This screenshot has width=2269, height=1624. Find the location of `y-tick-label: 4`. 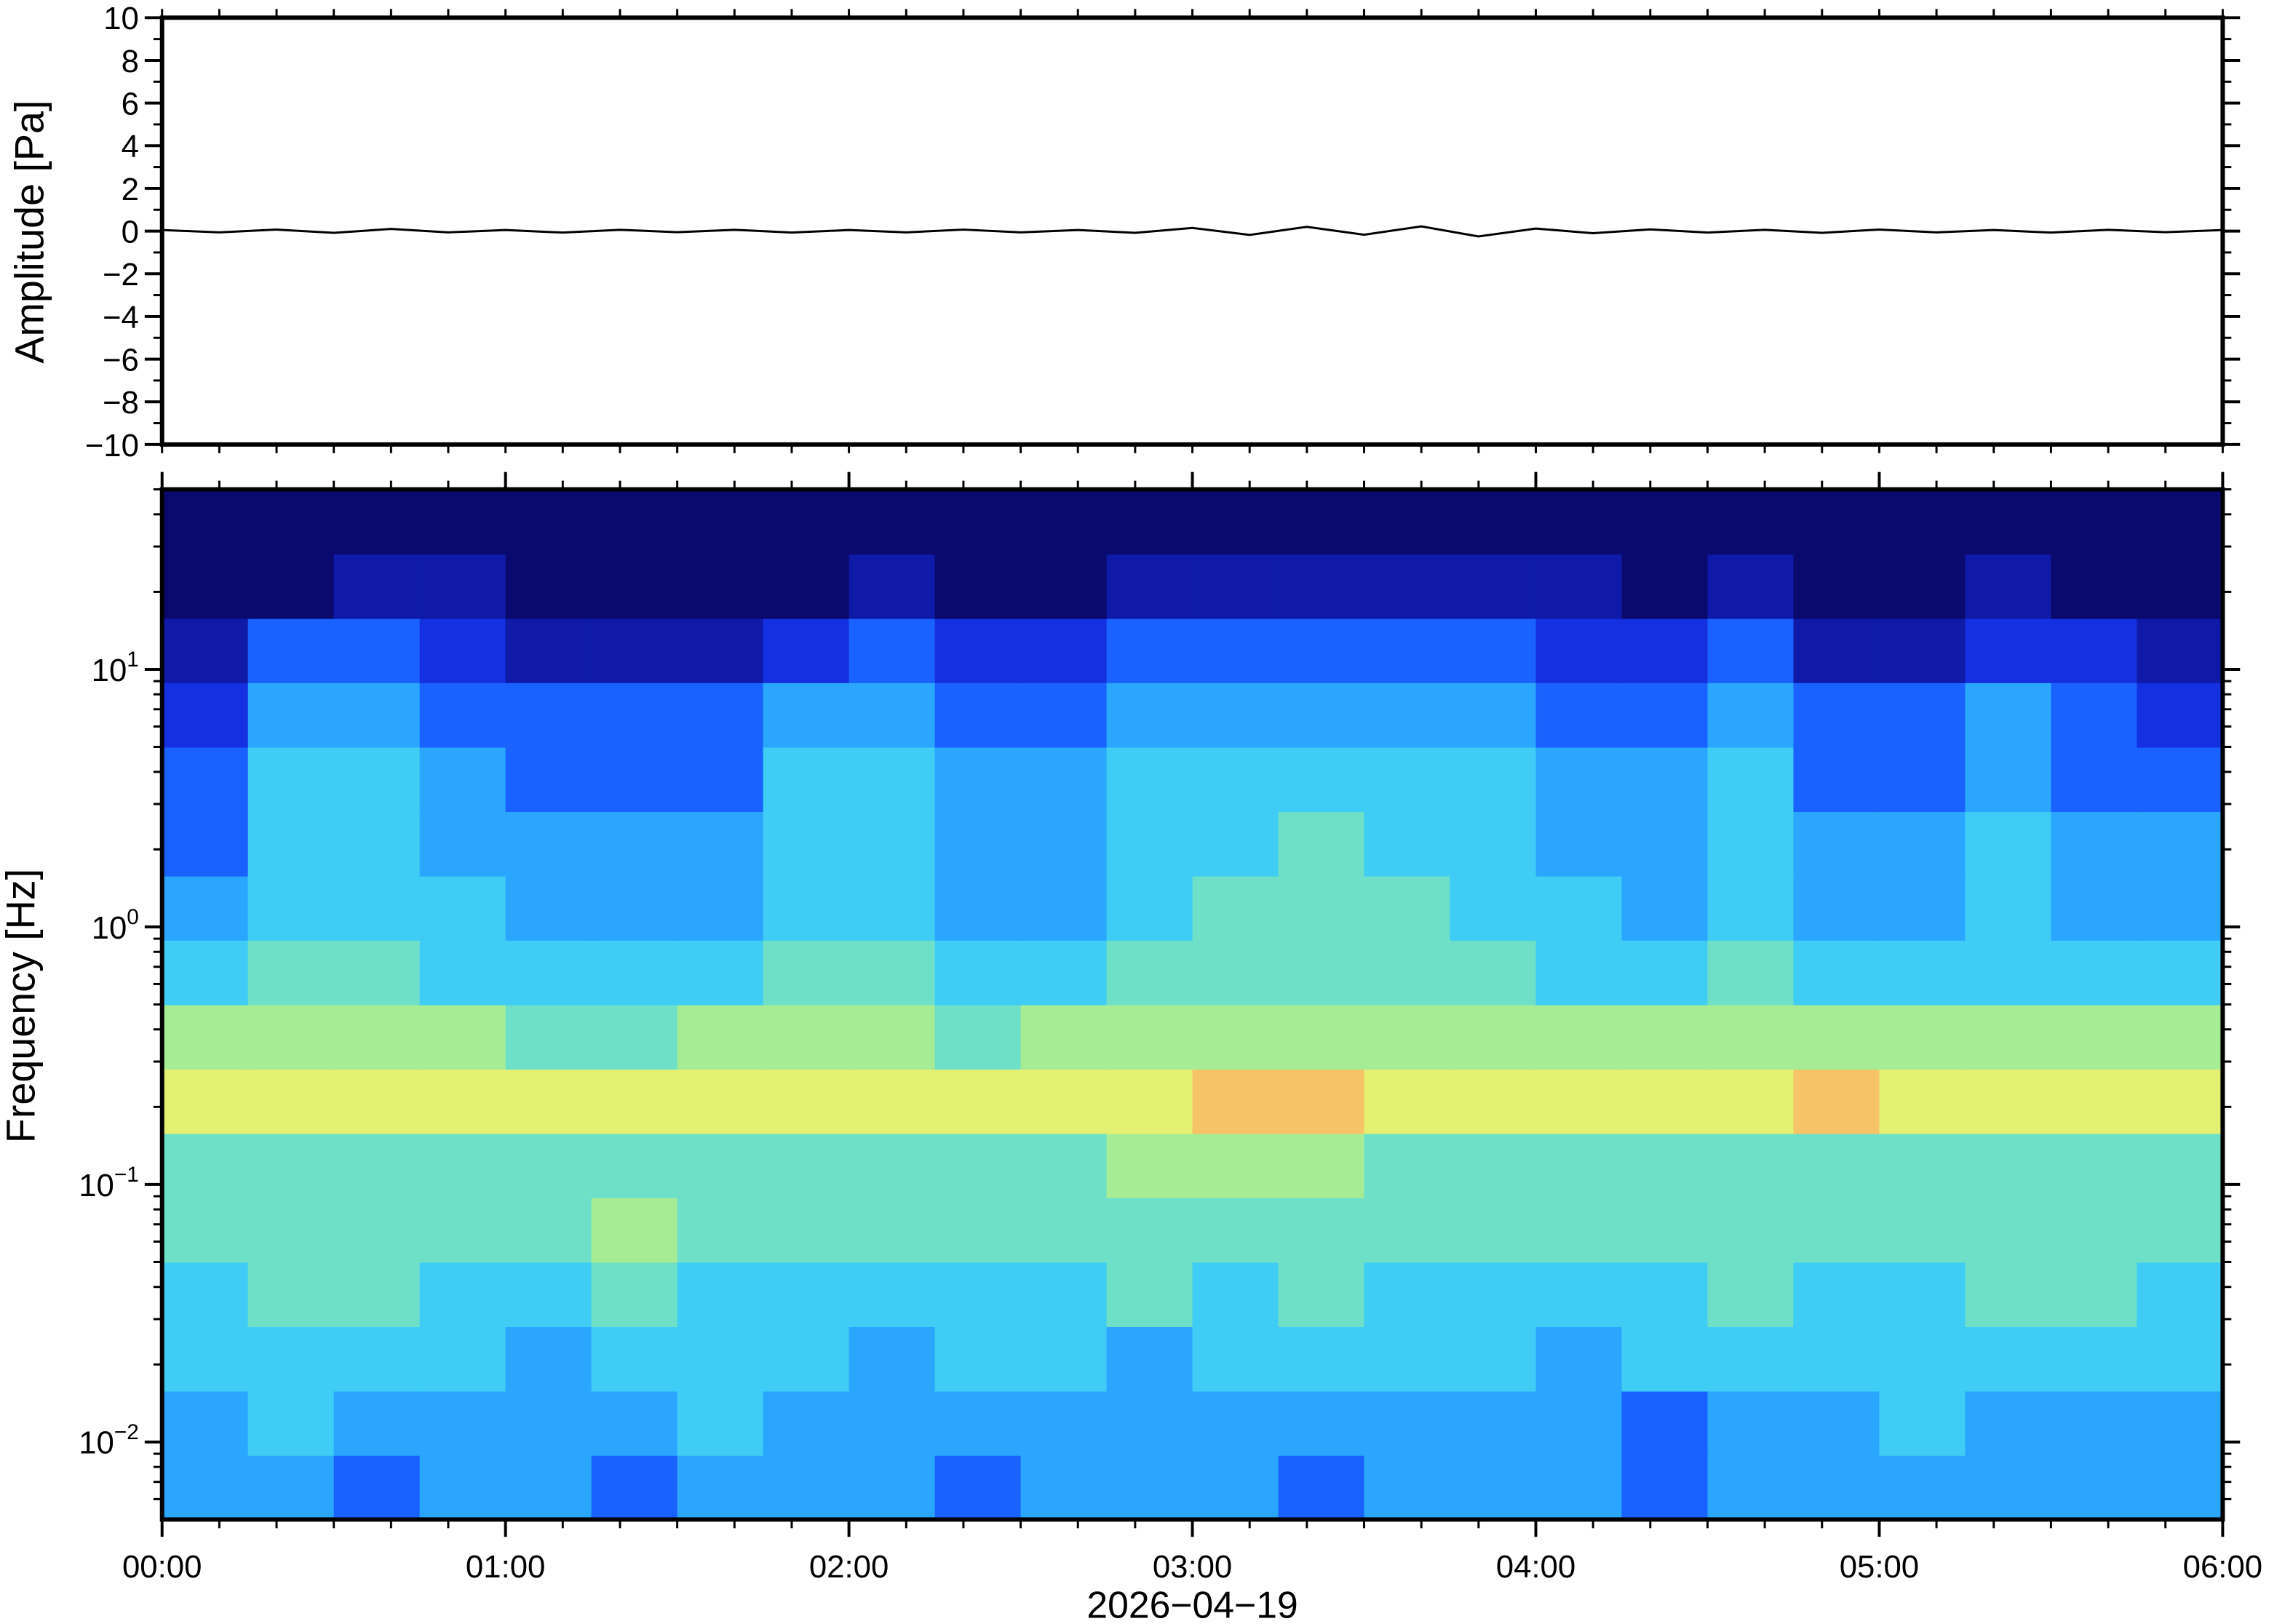

y-tick-label: 4 is located at coordinates (130, 146).